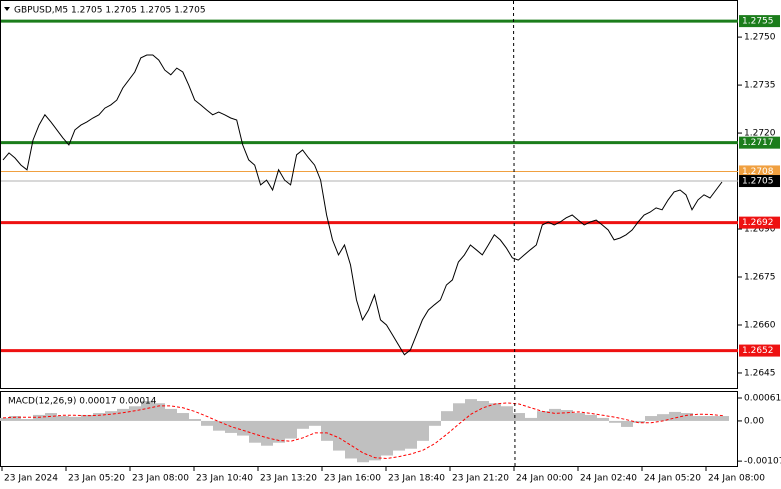  What do you see at coordinates (760, 230) in the screenshot?
I see `y-tick-label: 1.2690` at bounding box center [760, 230].